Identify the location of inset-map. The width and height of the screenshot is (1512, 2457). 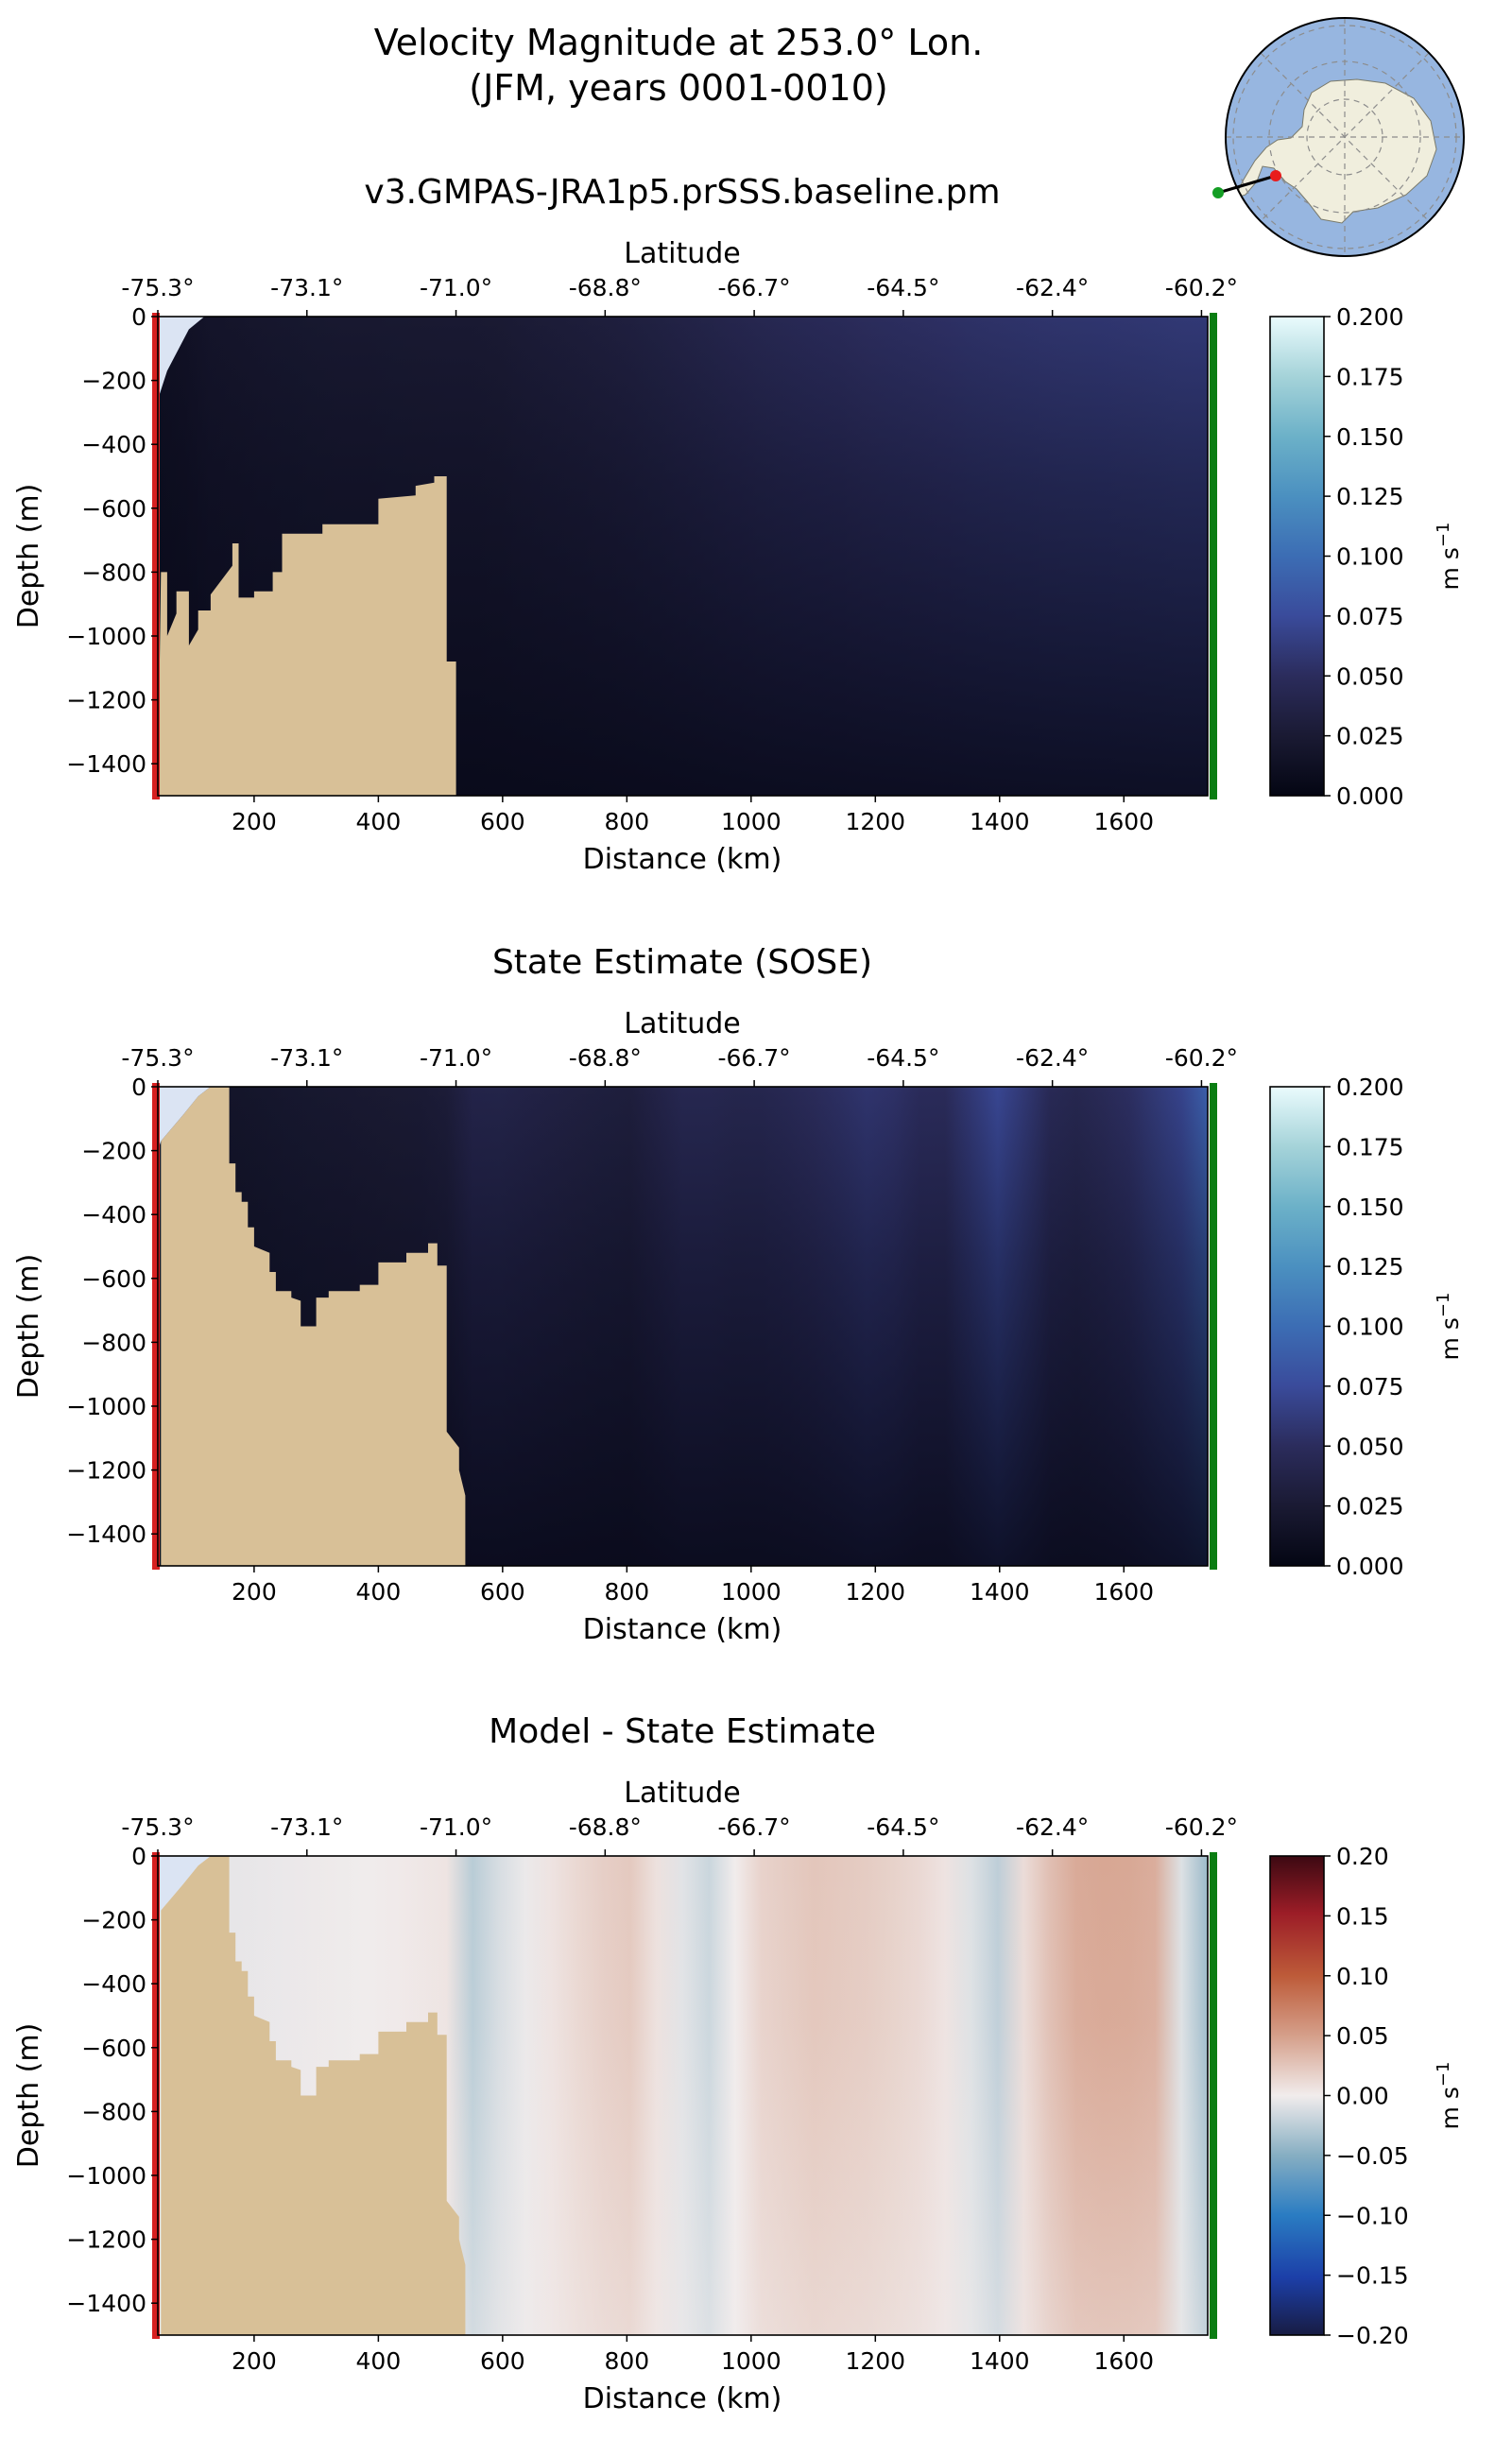
(1338, 137).